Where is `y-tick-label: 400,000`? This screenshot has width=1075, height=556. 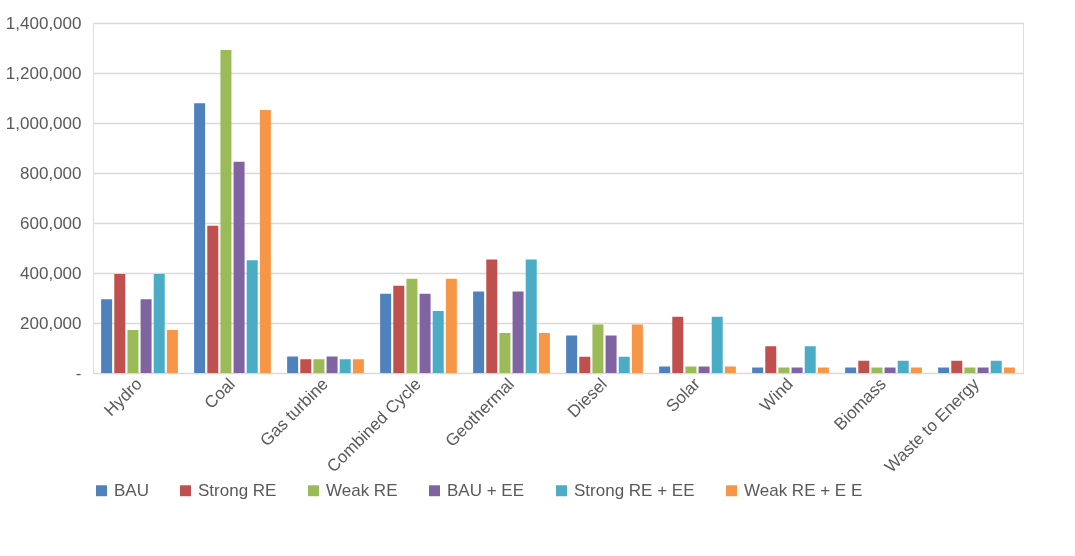
y-tick-label: 400,000 is located at coordinates (51, 273).